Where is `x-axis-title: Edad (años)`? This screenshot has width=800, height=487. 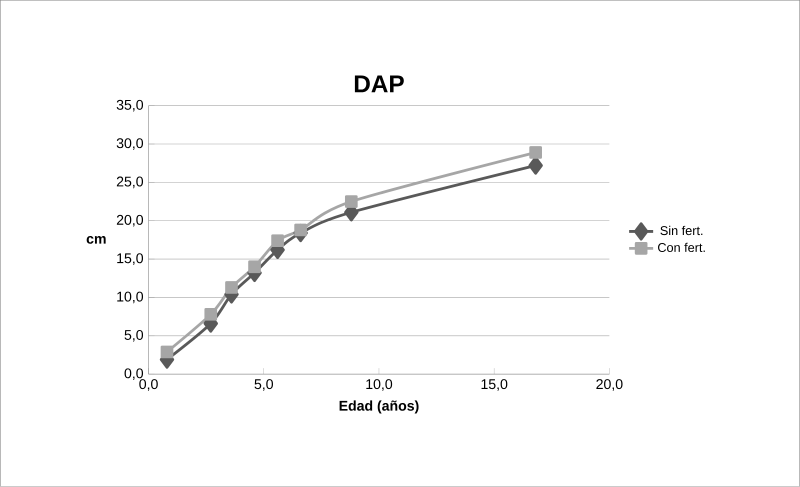 x-axis-title: Edad (años) is located at coordinates (379, 407).